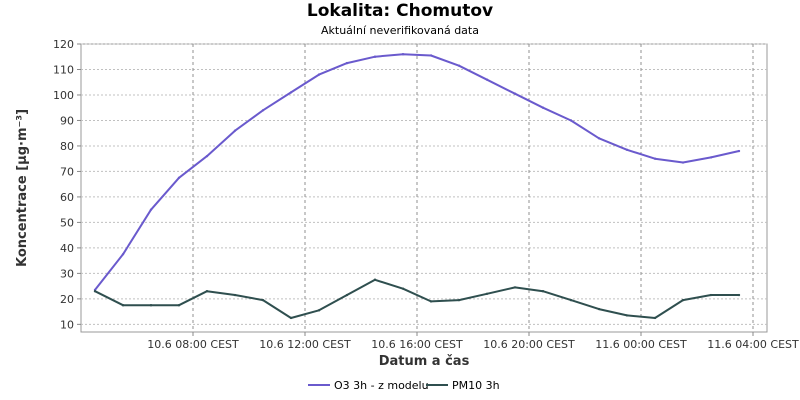  Describe the element at coordinates (63, 95) in the screenshot. I see `y-tick-label: 100` at that location.